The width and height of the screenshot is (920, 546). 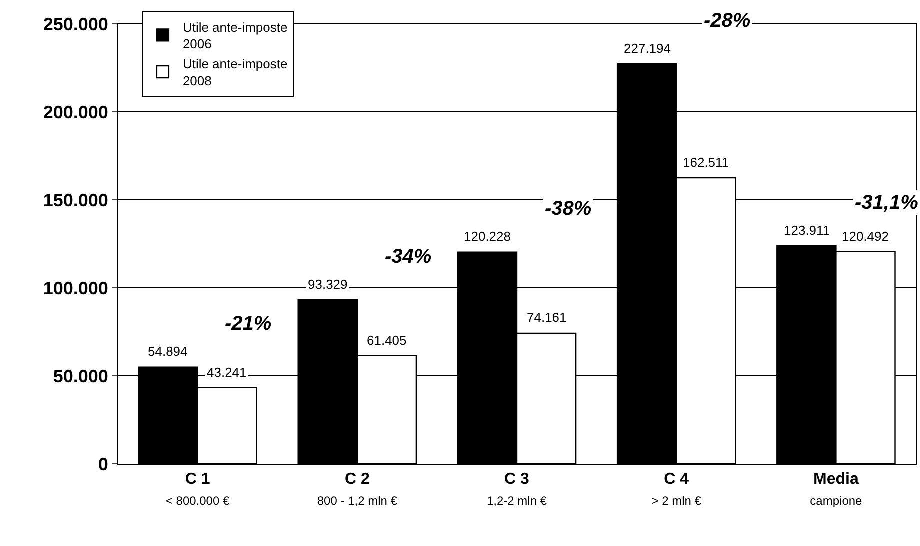 What do you see at coordinates (198, 489) in the screenshot?
I see `x-tick-label: C 1 < 800.000 €` at bounding box center [198, 489].